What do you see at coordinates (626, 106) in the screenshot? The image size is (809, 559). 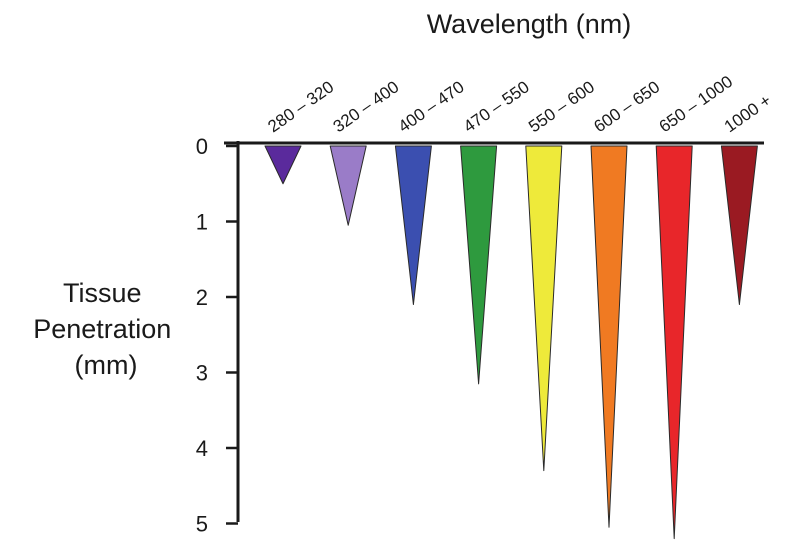 I see `category-label-6: 600 – 650` at bounding box center [626, 106].